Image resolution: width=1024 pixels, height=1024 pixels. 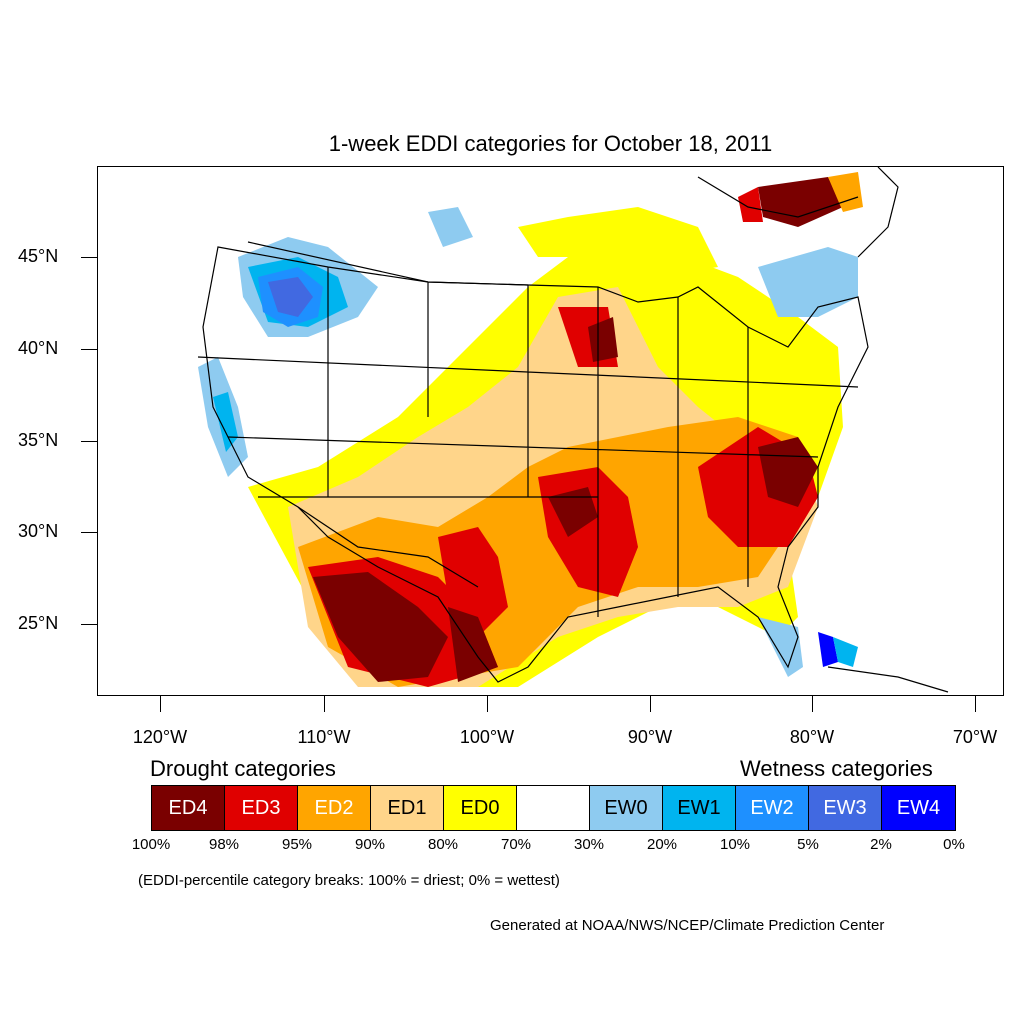 I want to click on ed4-mexico, so click(x=380, y=627).